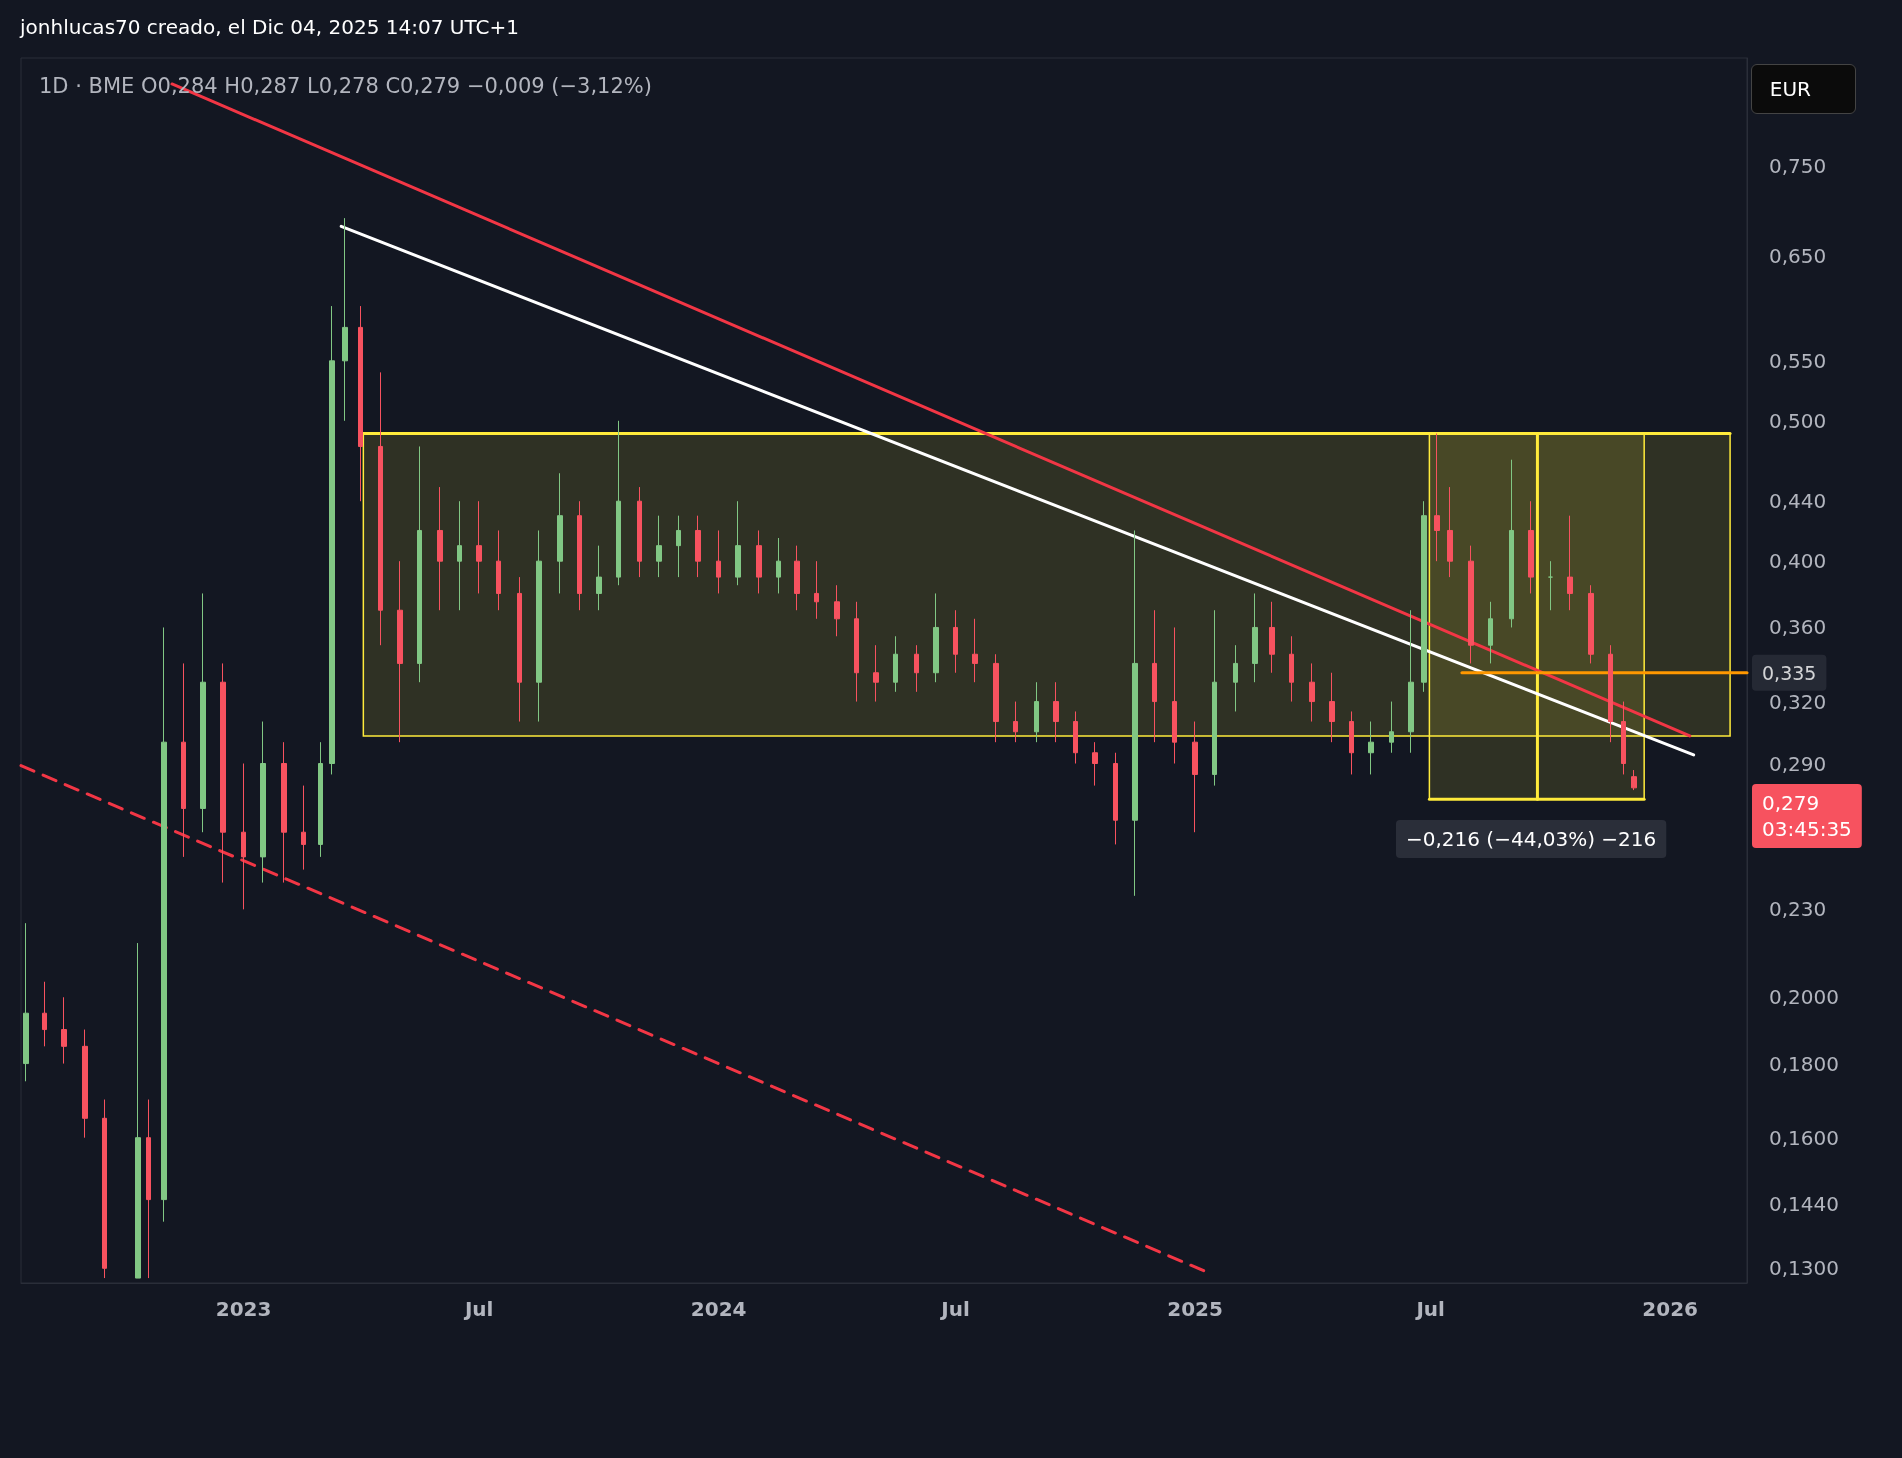 The width and height of the screenshot is (1902, 1458). Describe the element at coordinates (1798, 255) in the screenshot. I see `y-tick-label: 0,650` at that location.